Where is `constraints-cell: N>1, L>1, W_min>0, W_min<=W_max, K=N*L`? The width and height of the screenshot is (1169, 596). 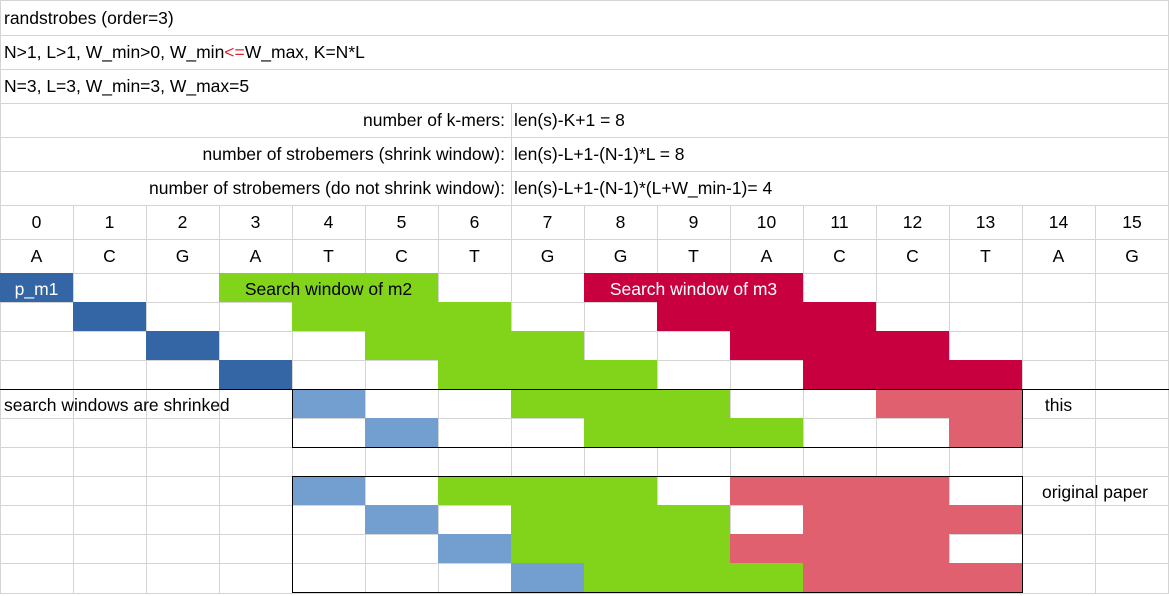
constraints-cell: N>1, L>1, W_min>0, W_min<=W_max, K=N*L is located at coordinates (184, 52).